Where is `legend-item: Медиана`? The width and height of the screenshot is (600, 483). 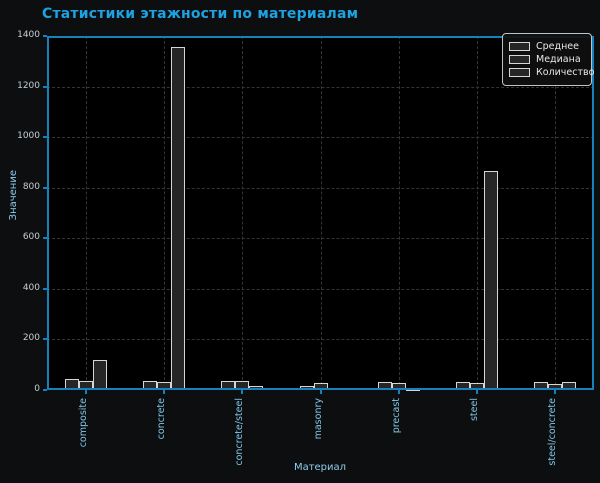 legend-item: Медиана is located at coordinates (546, 59).